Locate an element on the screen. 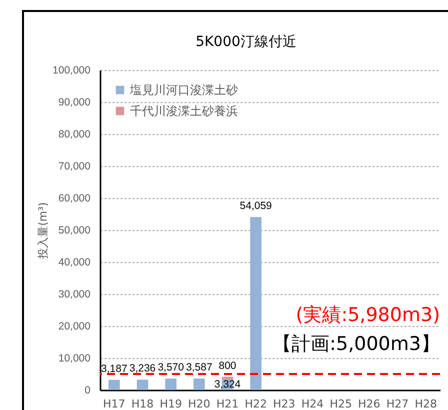 Image resolution: width=448 pixels, height=410 pixels. y-tick-label: 0 is located at coordinates (87, 390).